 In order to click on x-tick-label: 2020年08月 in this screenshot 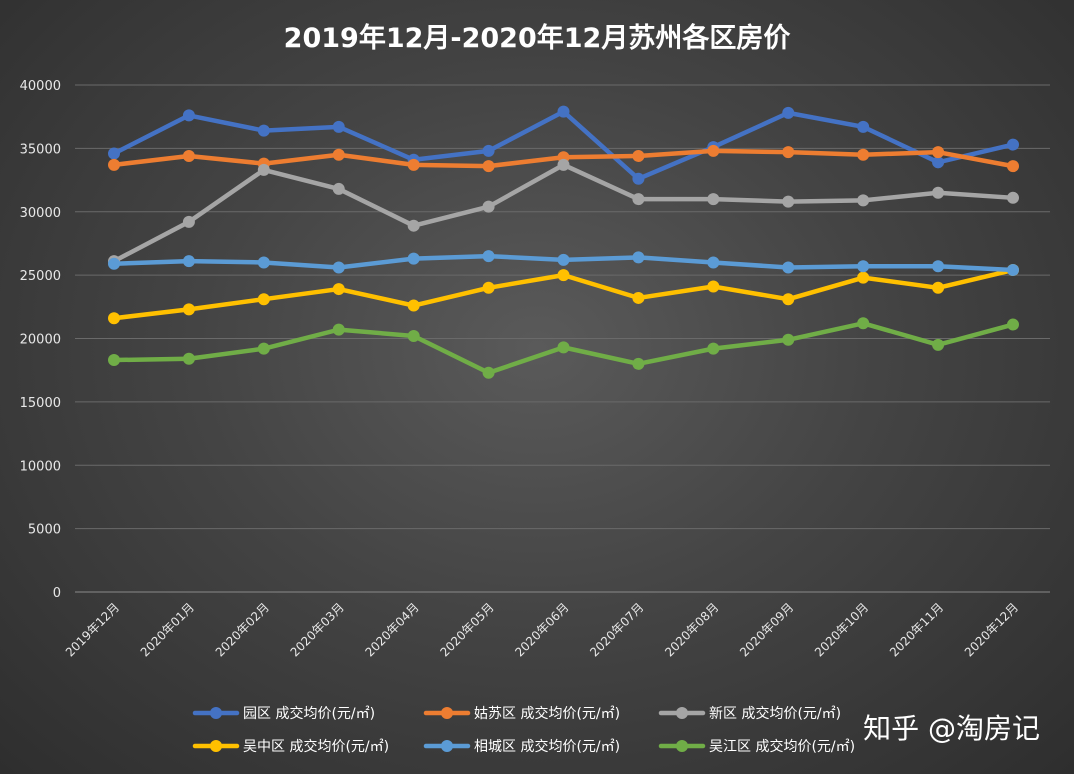, I will do `click(691, 629)`.